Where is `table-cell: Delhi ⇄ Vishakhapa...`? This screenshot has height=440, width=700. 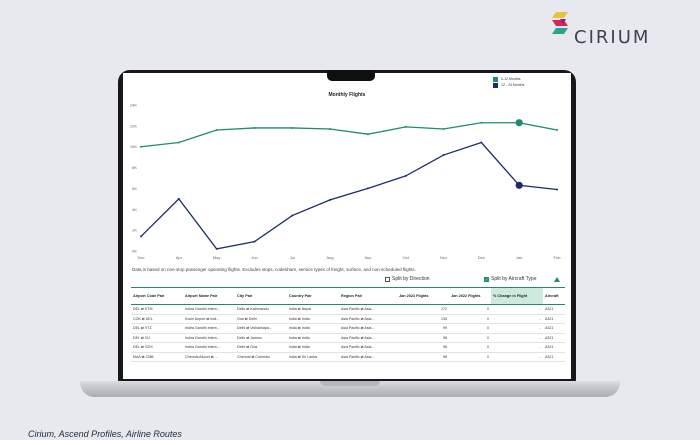 table-cell: Delhi ⇄ Vishakhapa... is located at coordinates (261, 328).